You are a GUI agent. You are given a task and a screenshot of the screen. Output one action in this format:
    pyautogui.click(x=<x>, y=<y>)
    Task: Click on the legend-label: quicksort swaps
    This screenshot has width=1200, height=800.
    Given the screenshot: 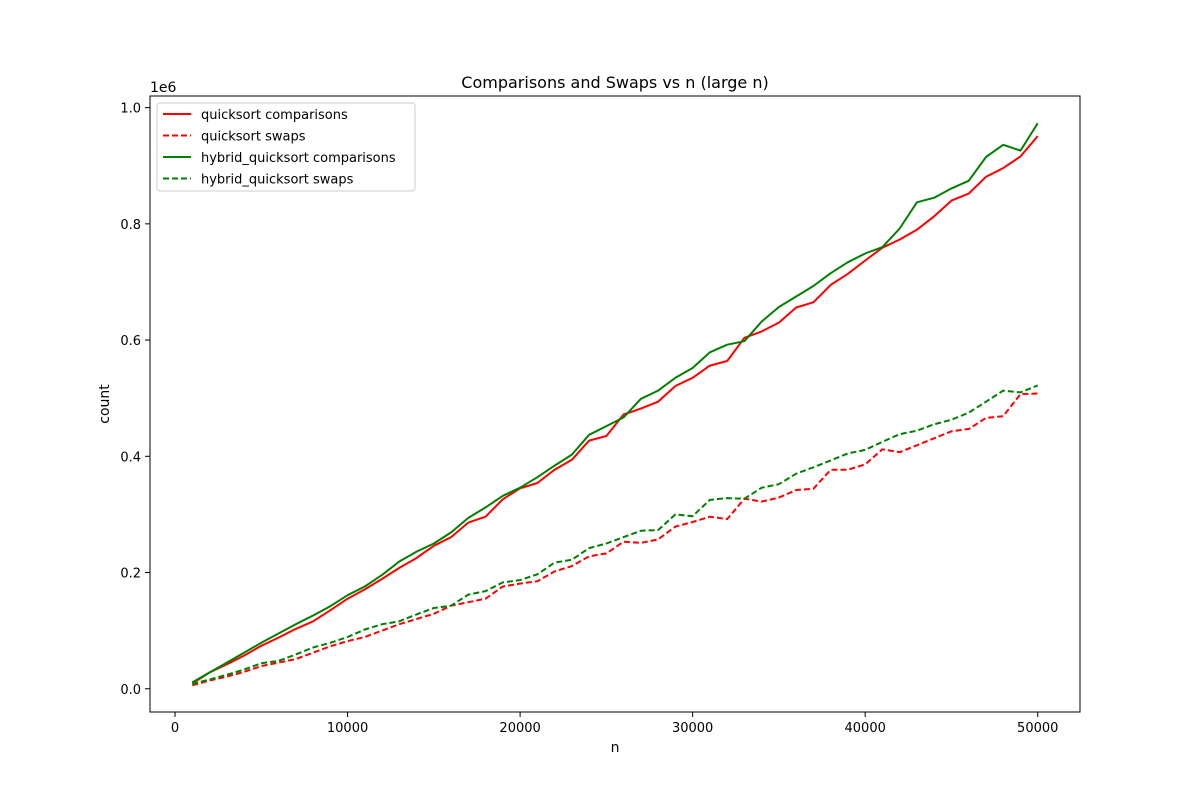 What is the action you would take?
    pyautogui.click(x=253, y=137)
    